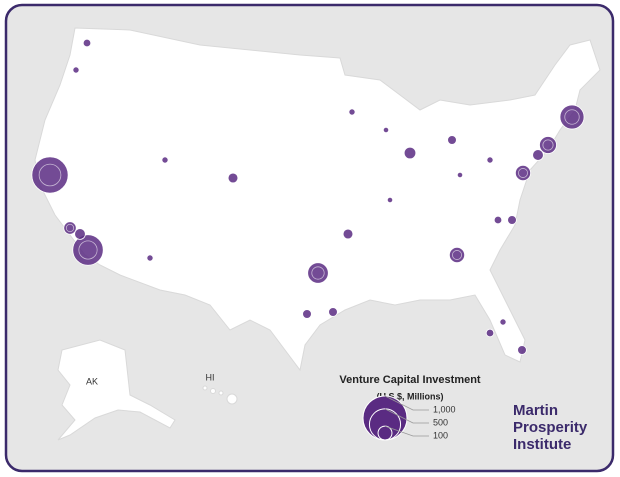  Describe the element at coordinates (550, 427) in the screenshot. I see `institute-line: Prosperity` at that location.